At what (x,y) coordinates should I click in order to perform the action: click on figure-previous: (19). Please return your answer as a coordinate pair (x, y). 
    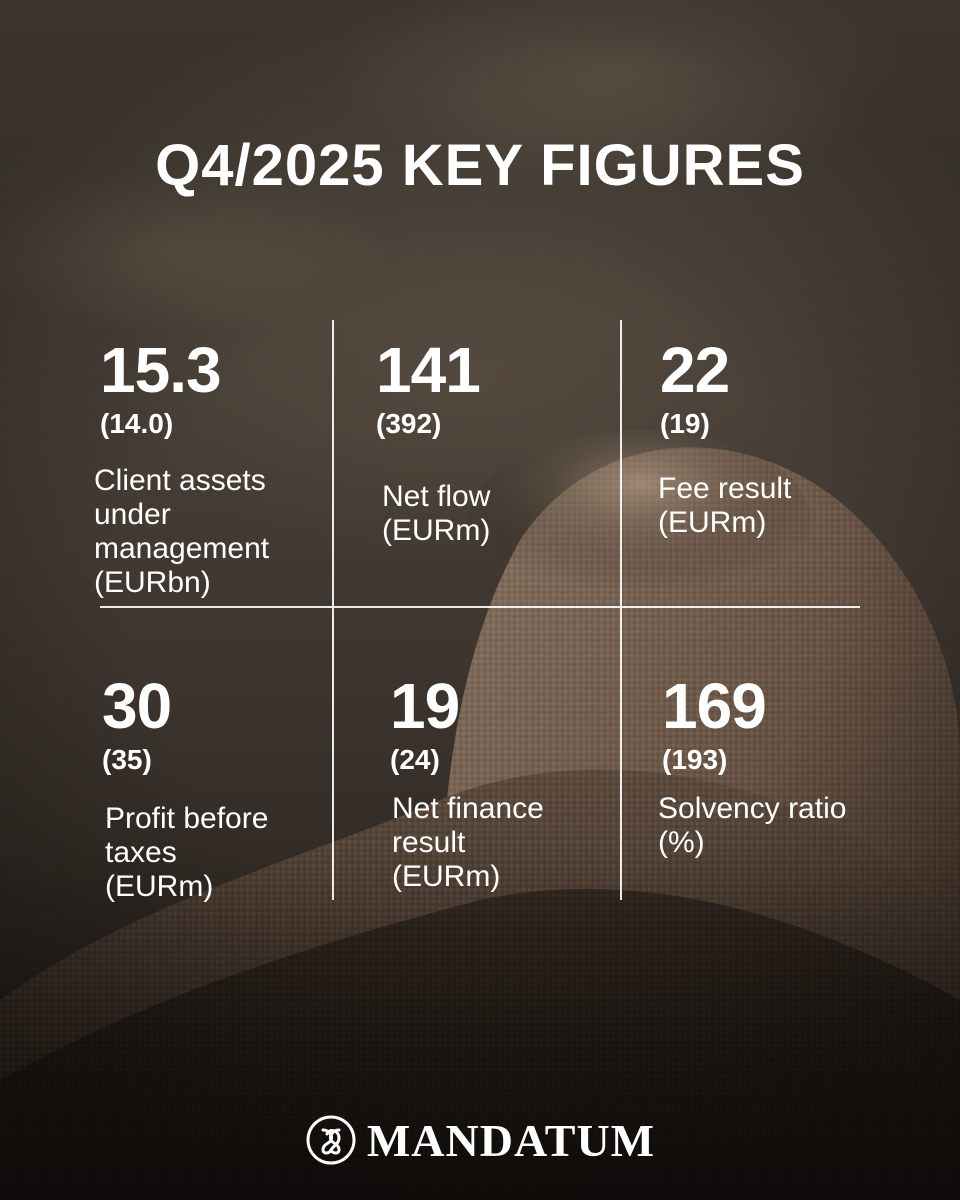
    Looking at the image, I should click on (685, 423).